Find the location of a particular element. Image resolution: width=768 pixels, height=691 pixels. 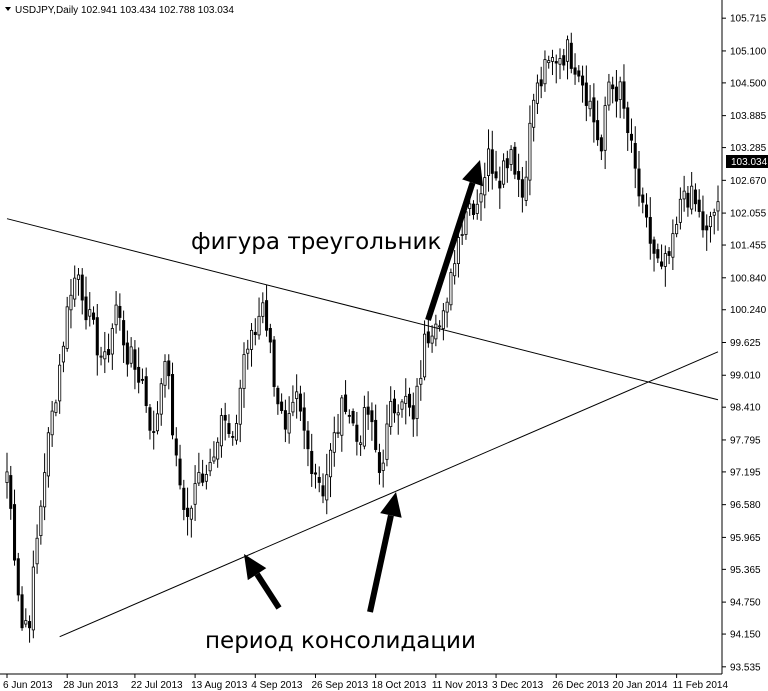

x-tick-label: 4 Sep 2013 is located at coordinates (277, 685).